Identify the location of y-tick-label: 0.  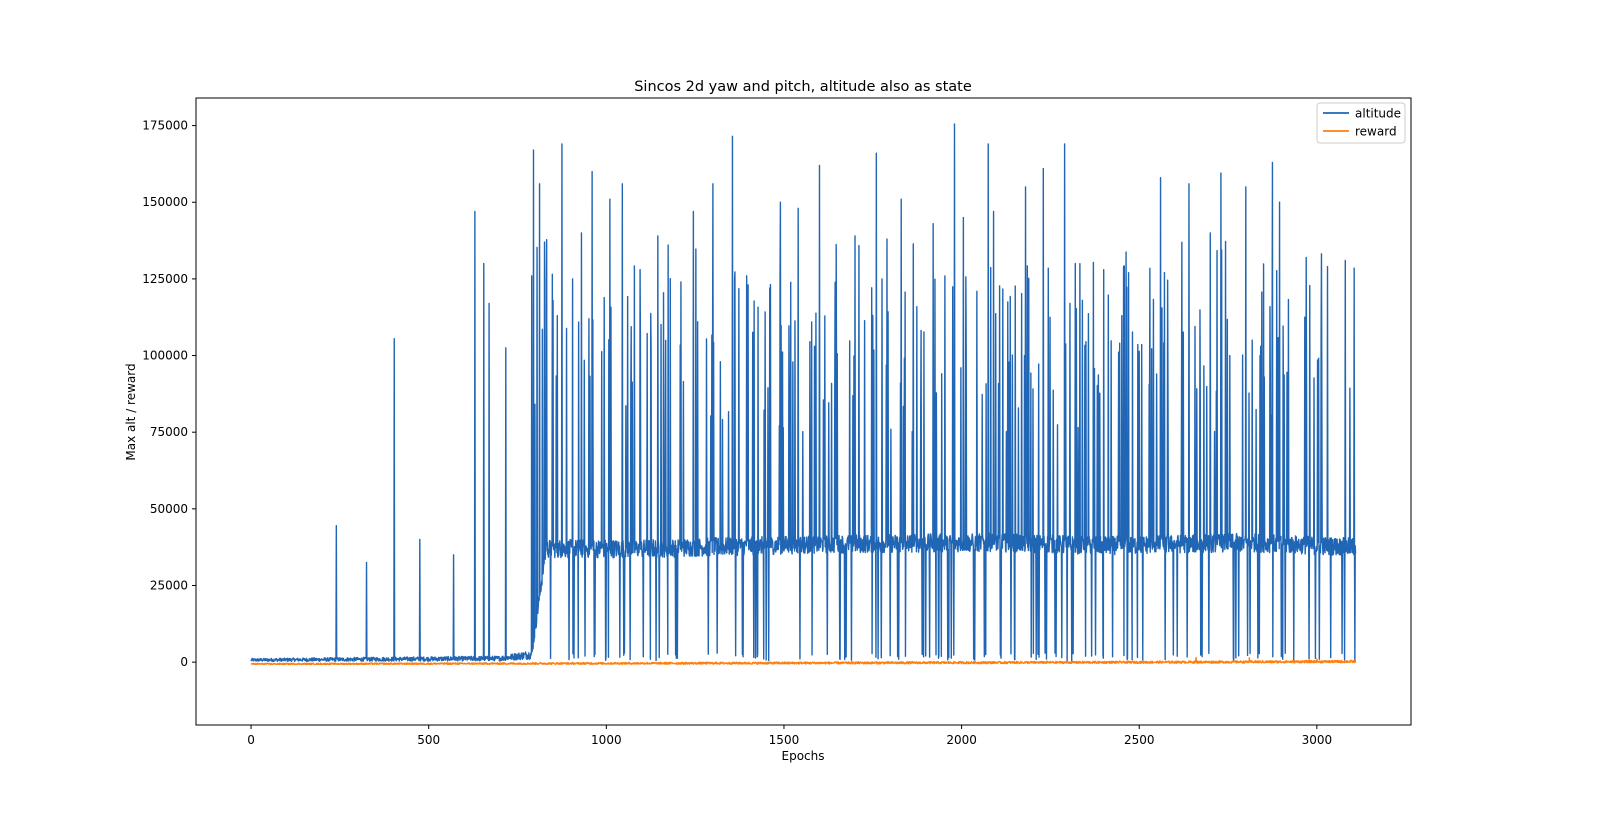
(184, 662).